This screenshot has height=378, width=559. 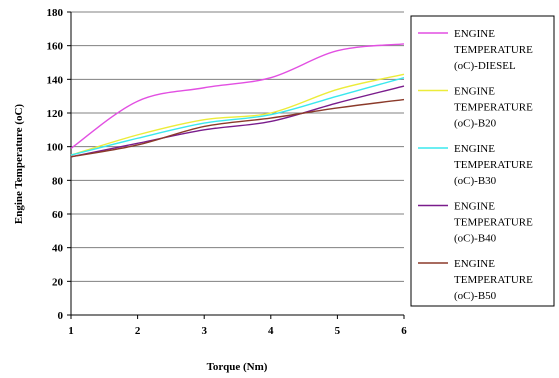 I want to click on x-tick-label: 3, so click(x=204, y=331).